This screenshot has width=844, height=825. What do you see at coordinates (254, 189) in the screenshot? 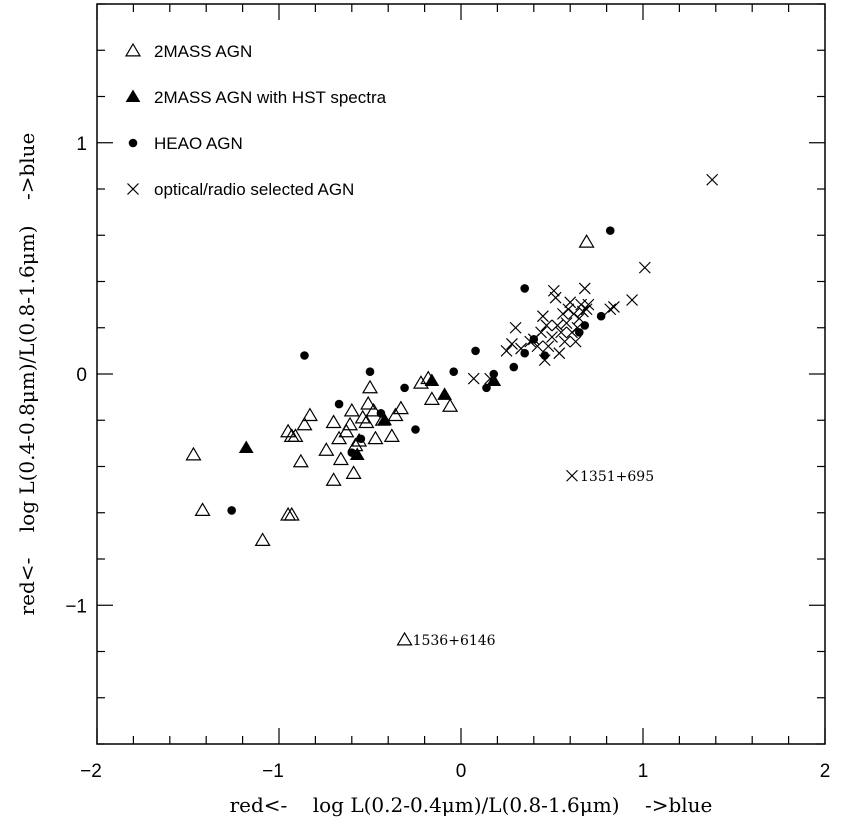
I see `legend-label: optical/radio selected AGN` at bounding box center [254, 189].